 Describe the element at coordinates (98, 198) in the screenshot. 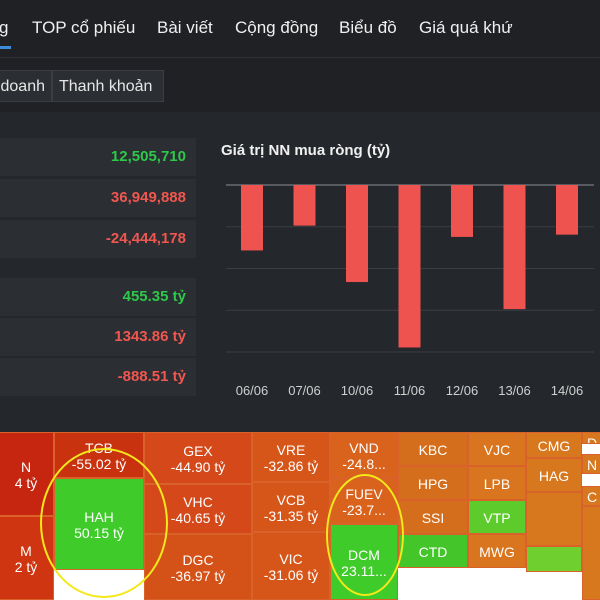

I see `stat-row: 36,949,888` at that location.